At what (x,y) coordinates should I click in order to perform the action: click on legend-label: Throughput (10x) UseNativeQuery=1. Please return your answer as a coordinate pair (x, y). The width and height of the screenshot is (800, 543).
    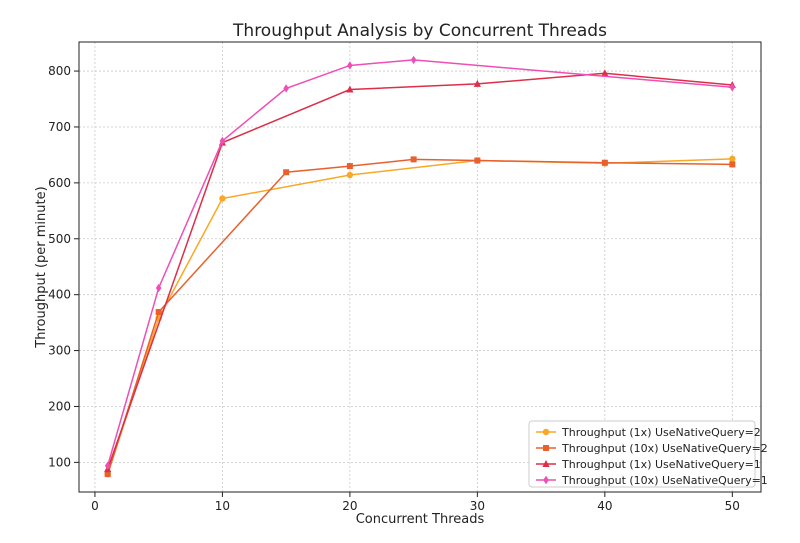
    Looking at the image, I should click on (664, 480).